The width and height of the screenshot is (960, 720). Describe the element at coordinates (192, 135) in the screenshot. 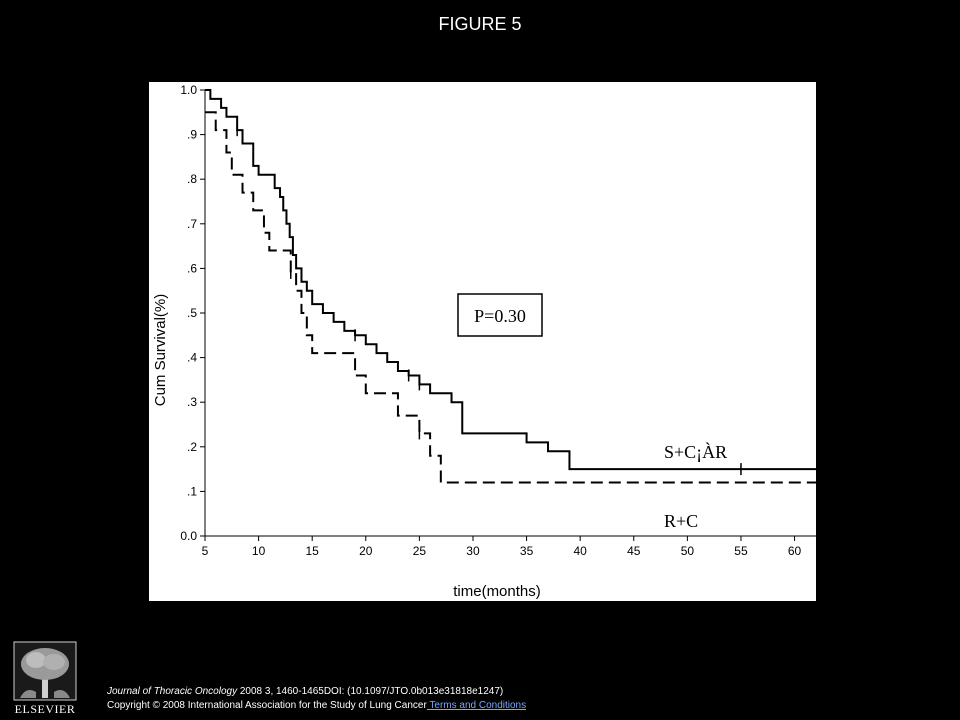

I see `y-tick-label: .9` at that location.